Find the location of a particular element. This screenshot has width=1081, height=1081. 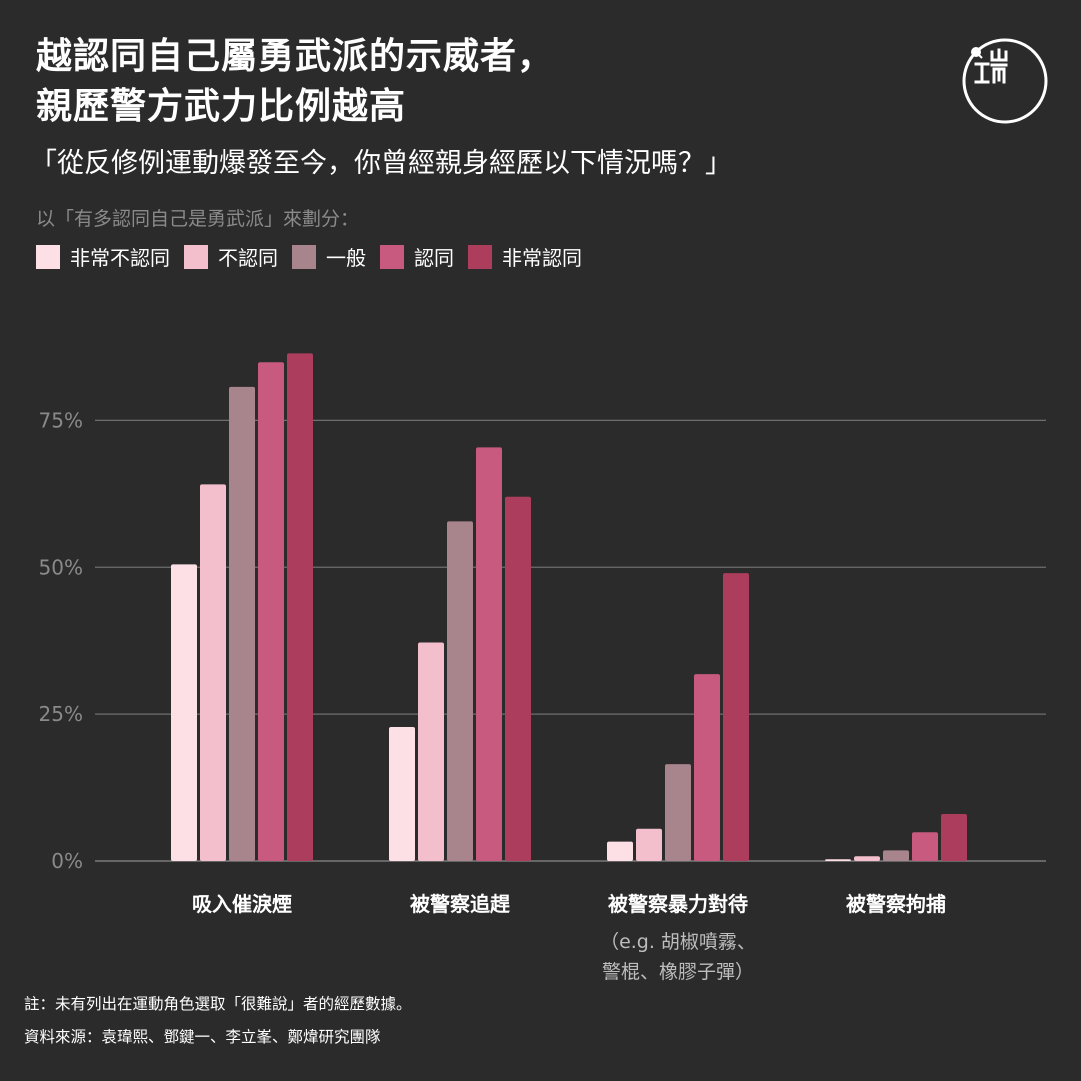

x-category-label: 被警察追趕 is located at coordinates (460, 904).